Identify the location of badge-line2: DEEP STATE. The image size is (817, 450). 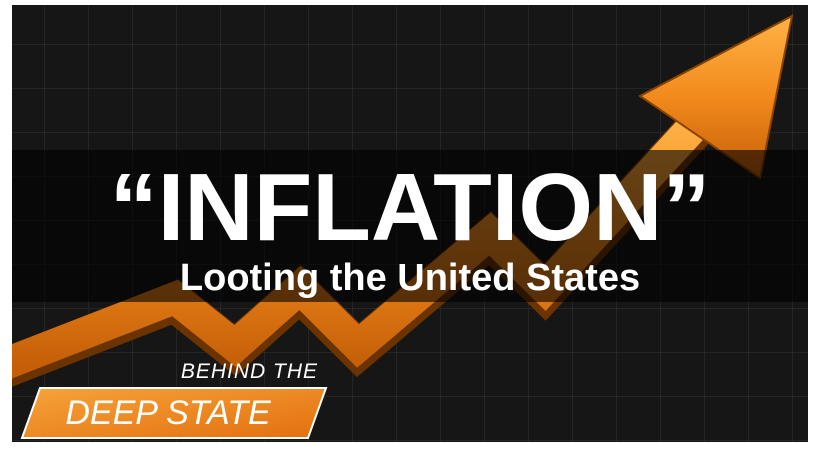
(168, 413).